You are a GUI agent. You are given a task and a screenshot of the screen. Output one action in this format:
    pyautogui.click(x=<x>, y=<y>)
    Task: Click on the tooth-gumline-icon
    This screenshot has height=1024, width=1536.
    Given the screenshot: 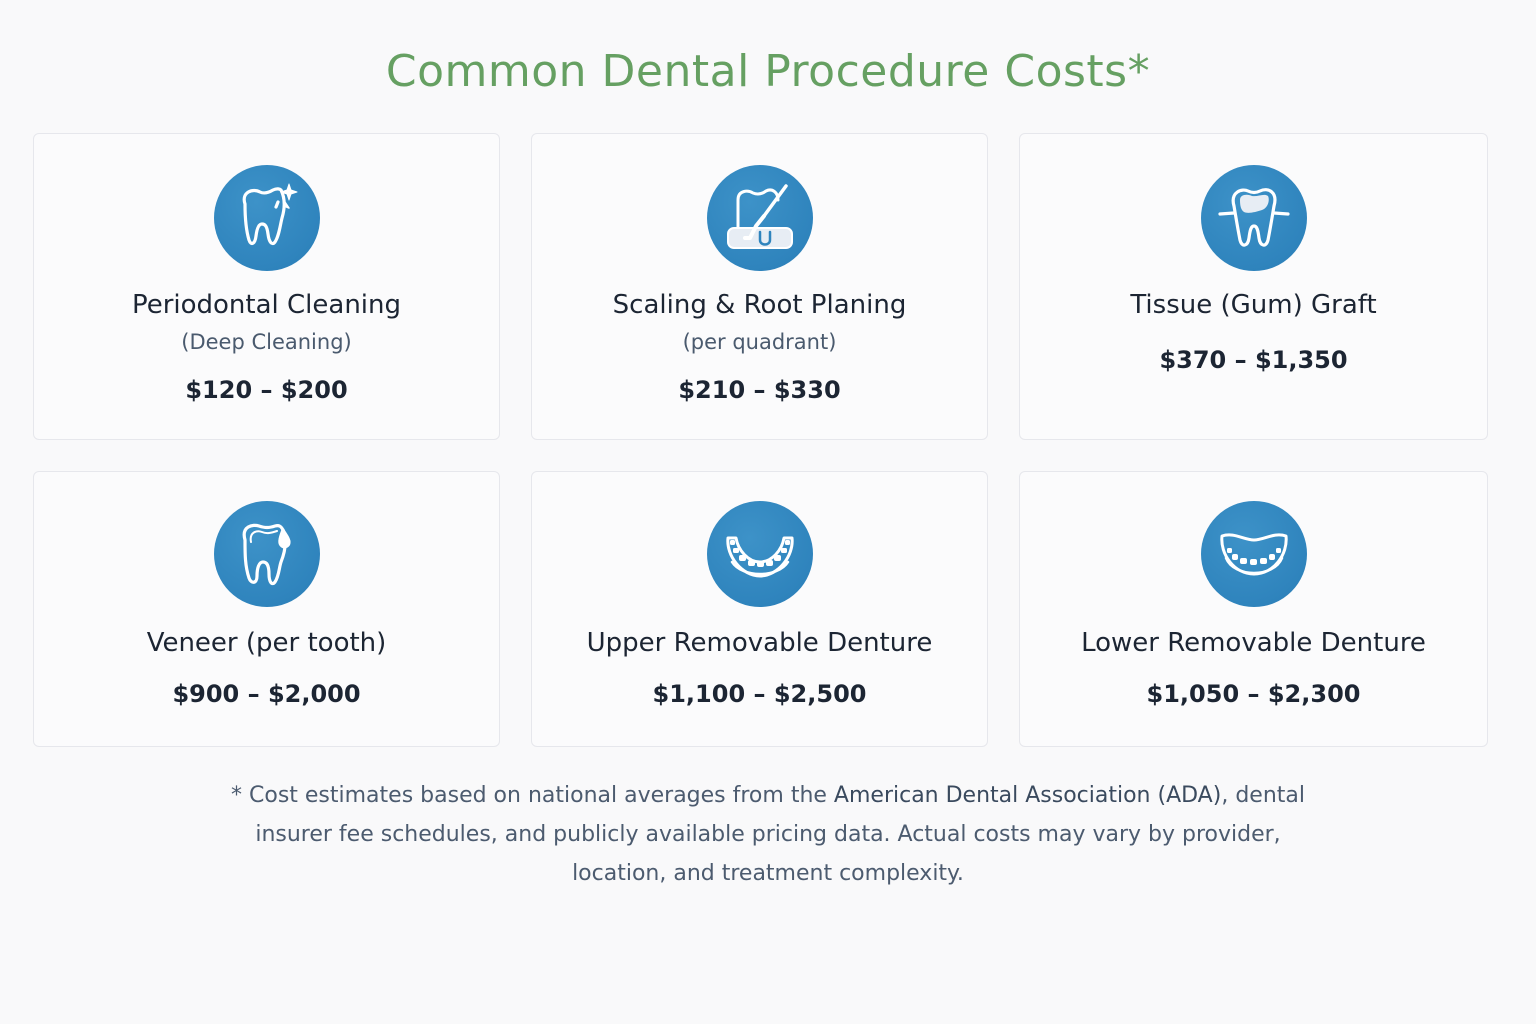 What is the action you would take?
    pyautogui.click(x=1253, y=218)
    